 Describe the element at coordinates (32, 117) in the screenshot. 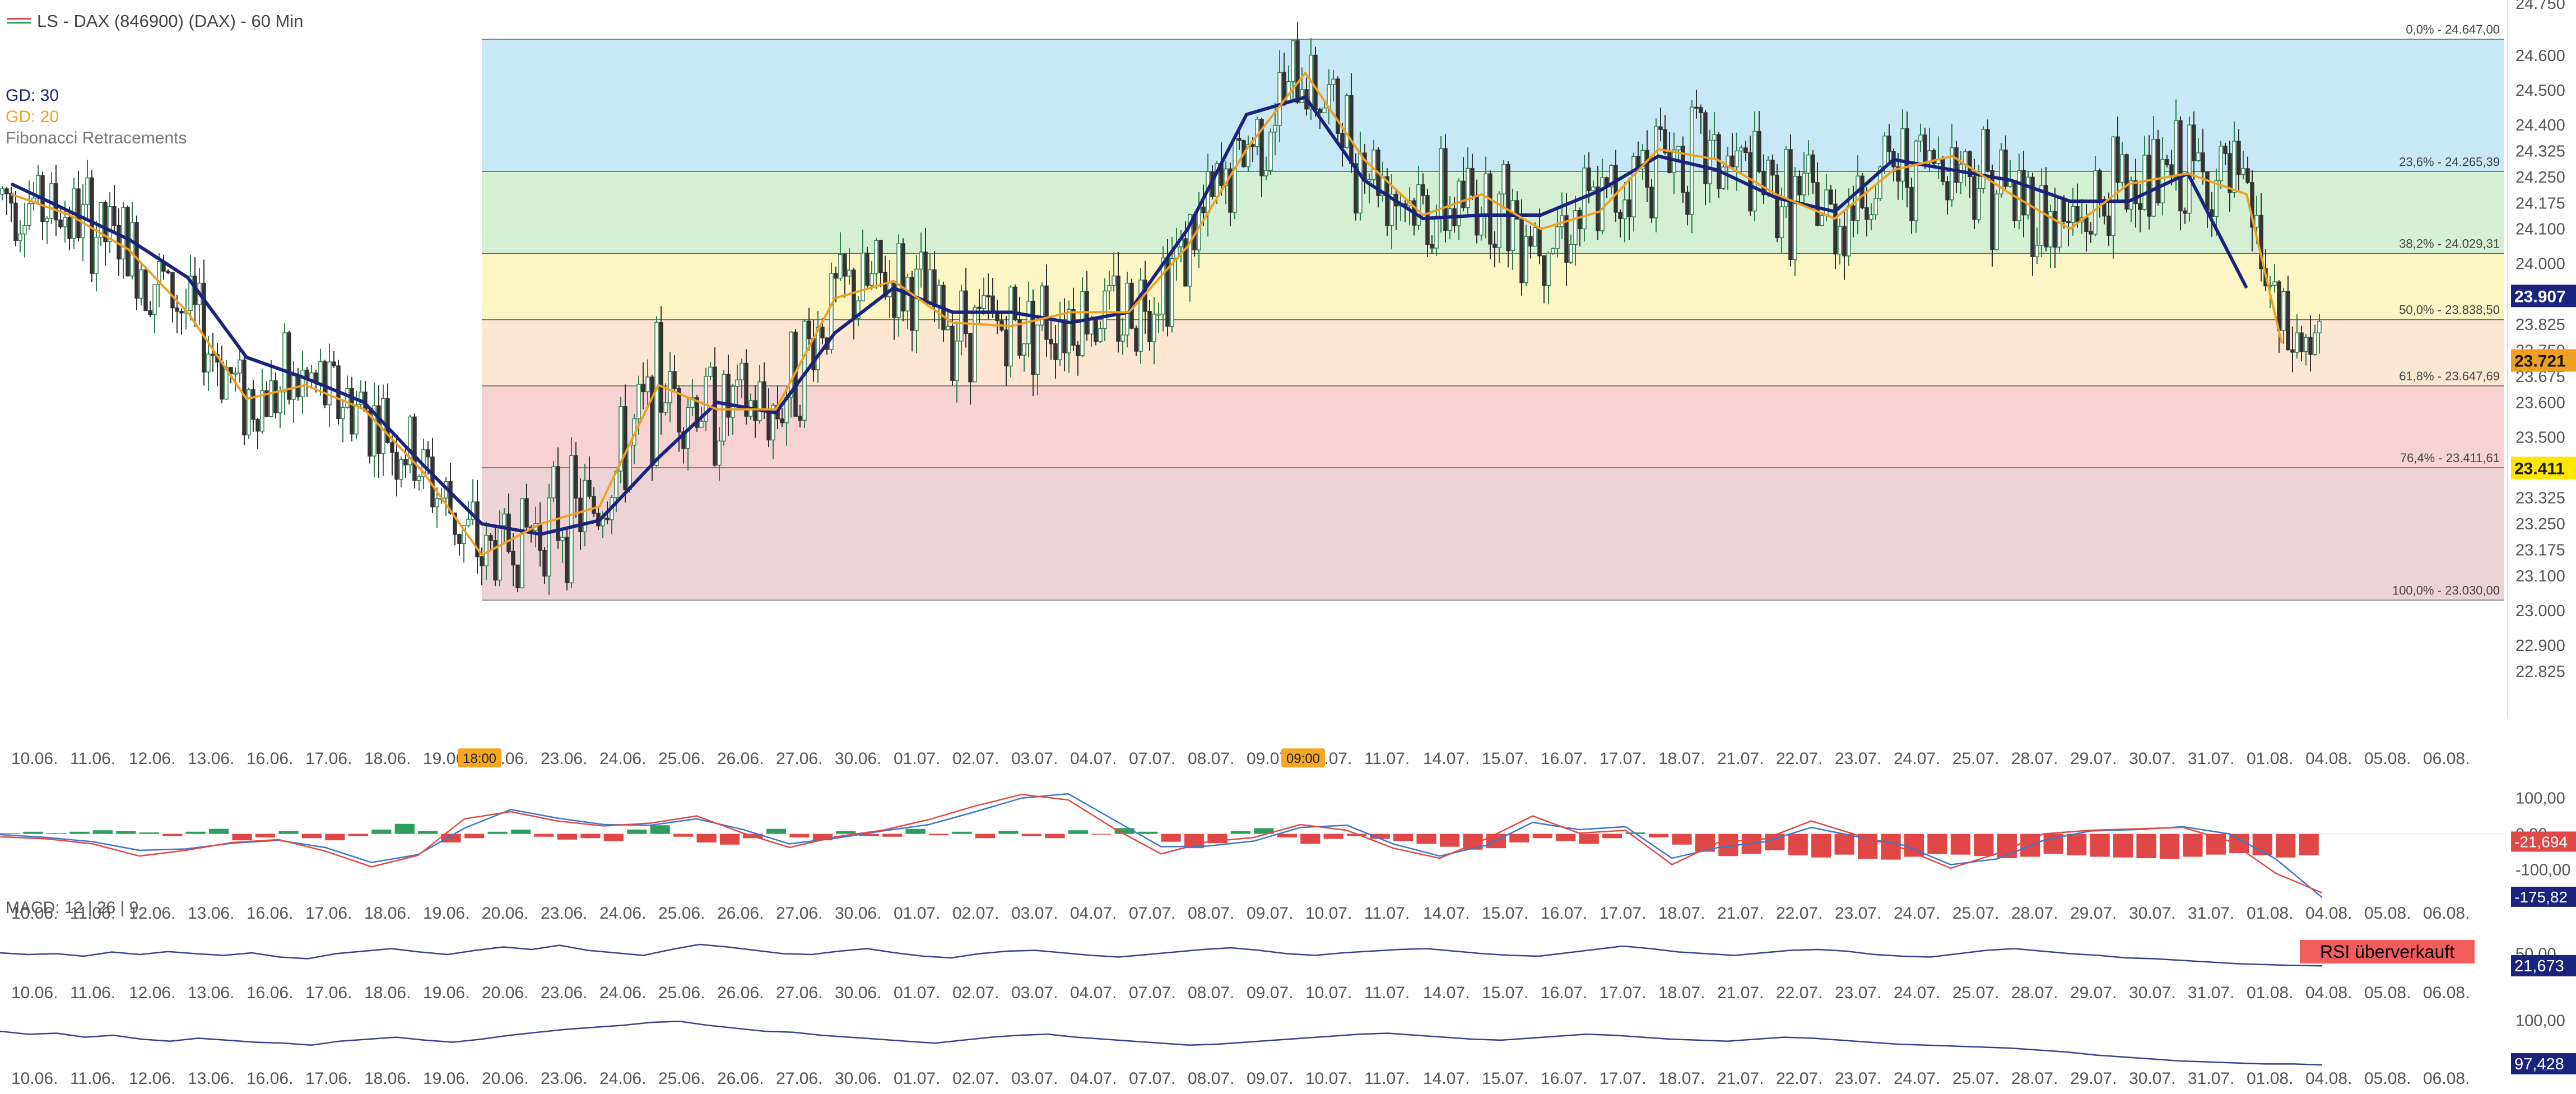

I see `legend-ma20: GD: 20` at that location.